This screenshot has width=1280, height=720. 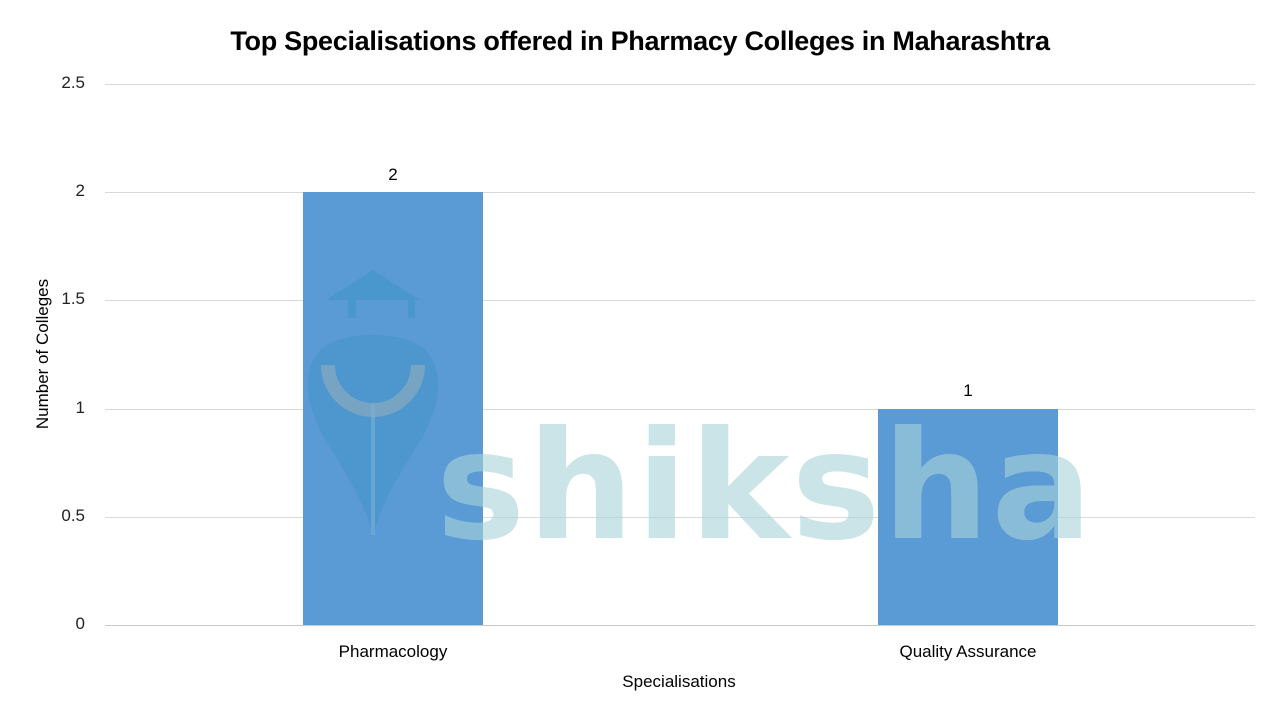 What do you see at coordinates (393, 174) in the screenshot?
I see `data-label-pharmacology: 2` at bounding box center [393, 174].